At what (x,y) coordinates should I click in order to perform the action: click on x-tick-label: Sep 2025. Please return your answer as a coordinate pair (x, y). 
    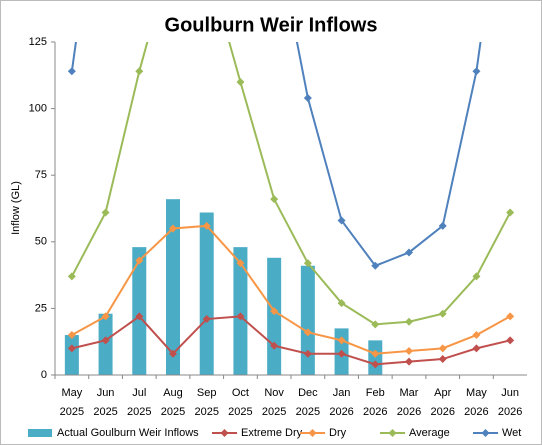
    Looking at the image, I should click on (206, 402).